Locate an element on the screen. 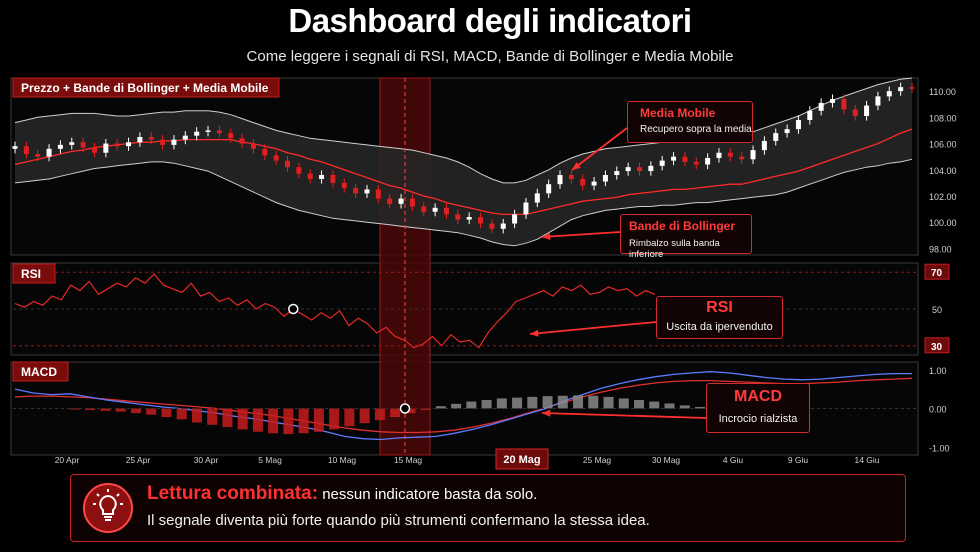  macd-line is located at coordinates (463, 406).